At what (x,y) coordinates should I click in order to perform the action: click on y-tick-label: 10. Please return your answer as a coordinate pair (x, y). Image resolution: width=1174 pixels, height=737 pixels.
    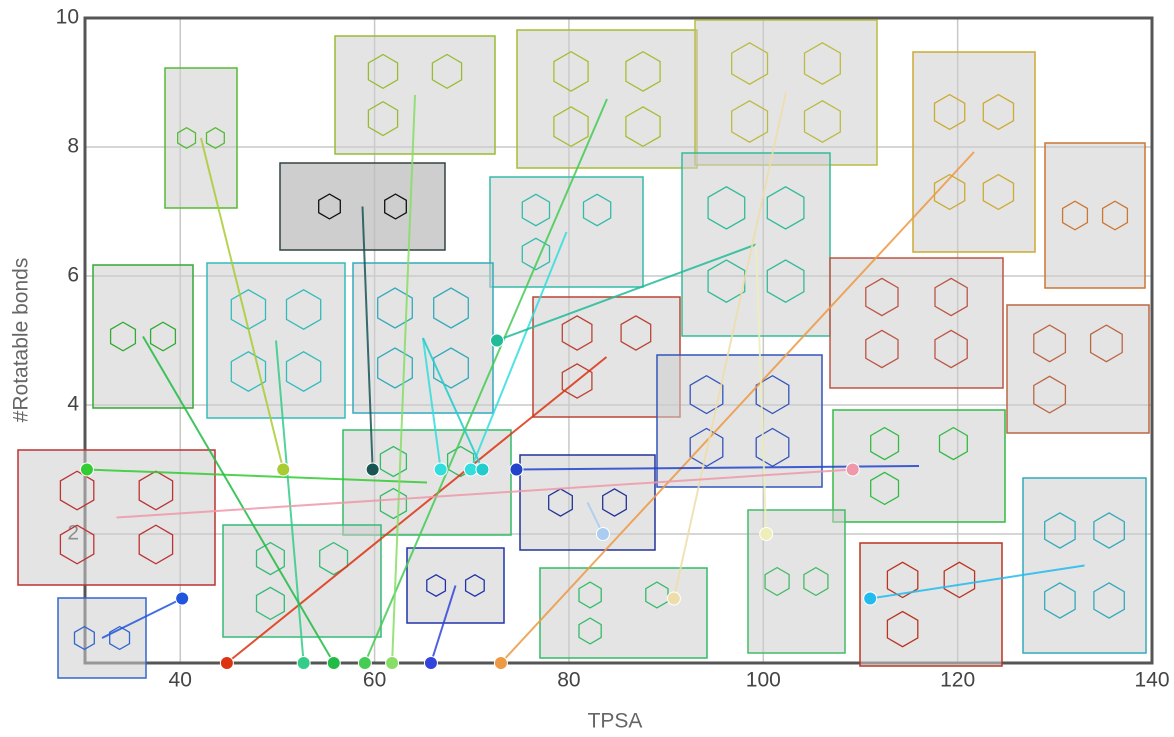
    Looking at the image, I should click on (67, 17).